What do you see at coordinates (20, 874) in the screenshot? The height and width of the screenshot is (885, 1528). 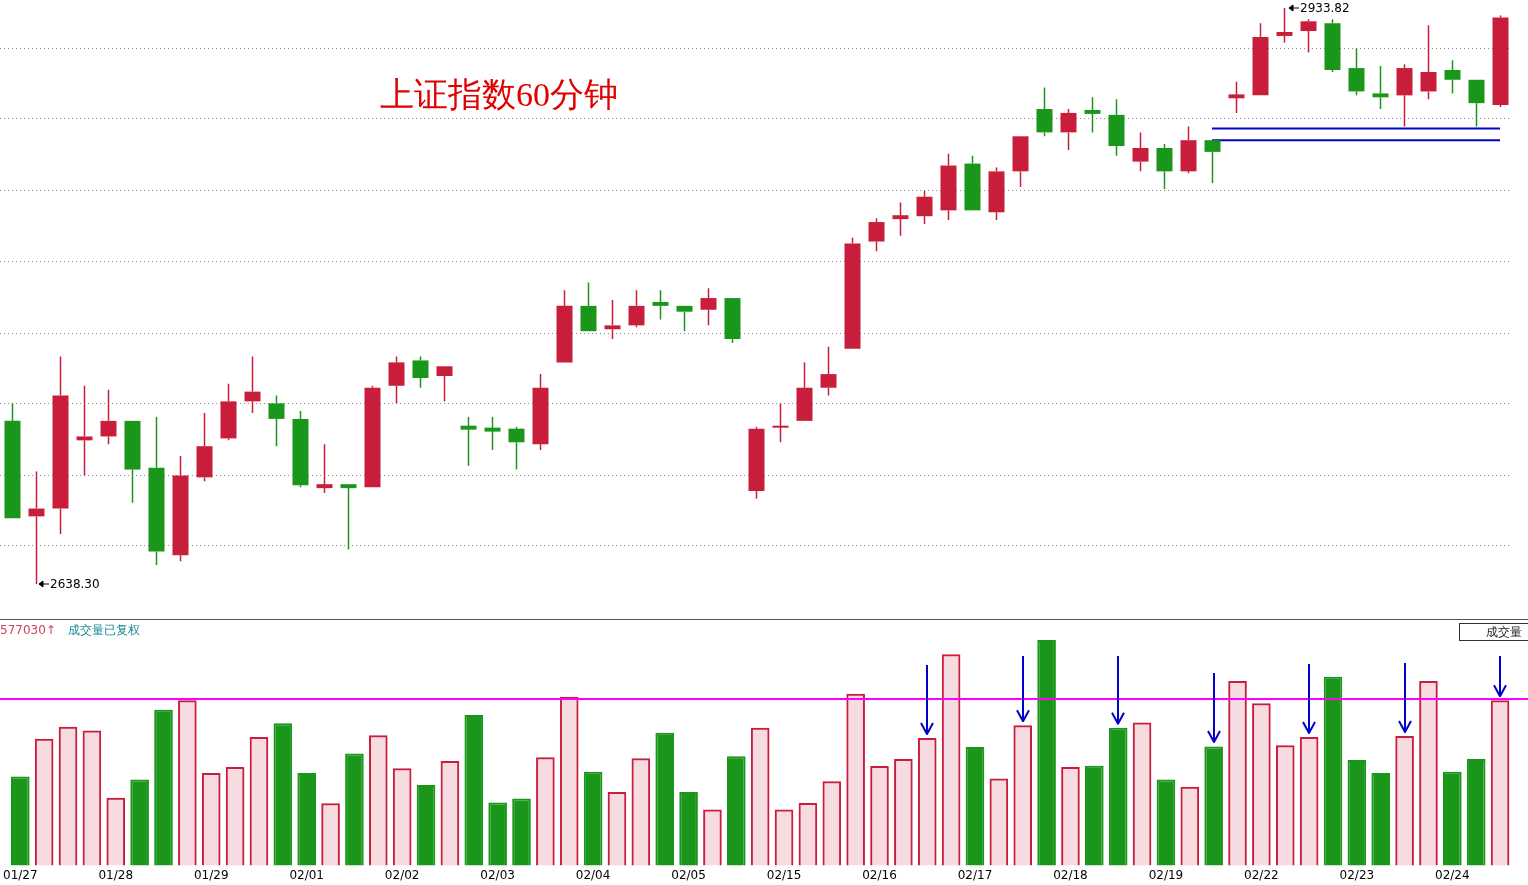 I see `x-tick-label: 01/27` at bounding box center [20, 874].